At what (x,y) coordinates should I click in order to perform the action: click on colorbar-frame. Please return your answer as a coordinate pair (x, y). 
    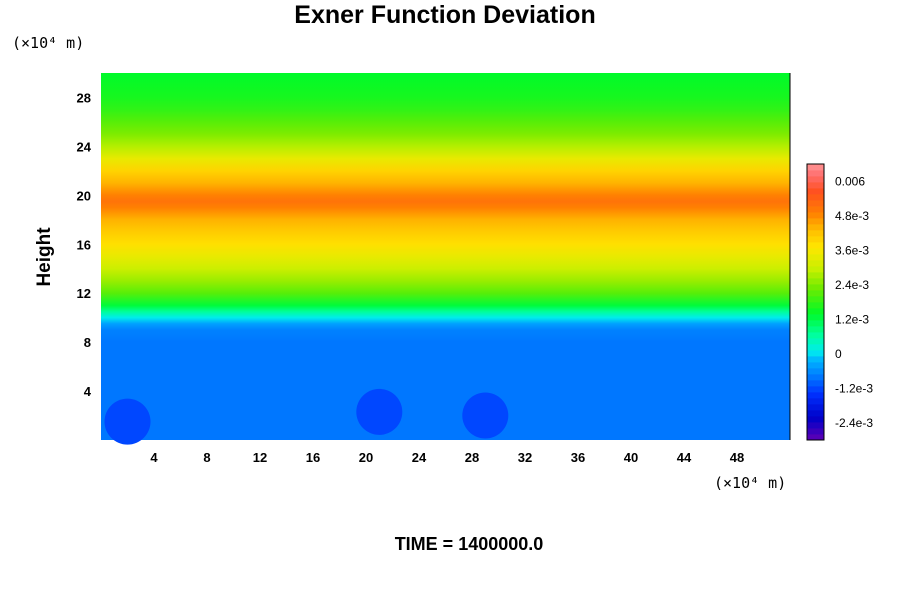
    Looking at the image, I should click on (815, 302).